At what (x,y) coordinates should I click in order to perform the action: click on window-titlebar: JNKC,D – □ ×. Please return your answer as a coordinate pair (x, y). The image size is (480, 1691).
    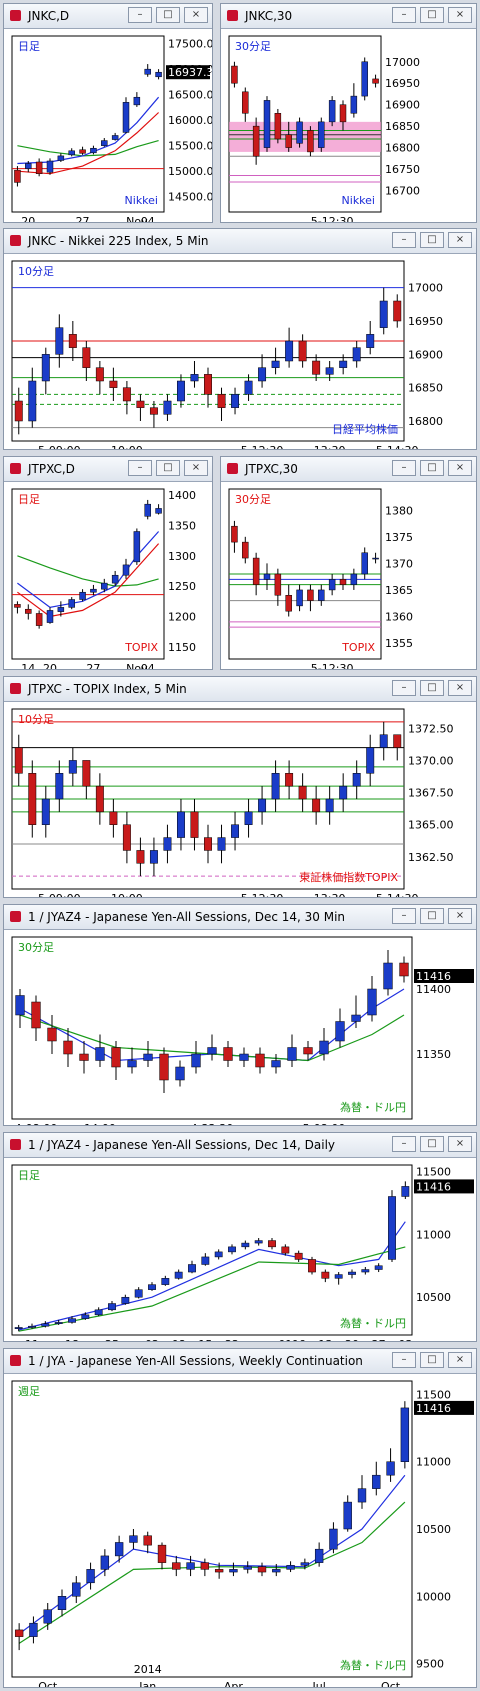
    Looking at the image, I should click on (108, 16).